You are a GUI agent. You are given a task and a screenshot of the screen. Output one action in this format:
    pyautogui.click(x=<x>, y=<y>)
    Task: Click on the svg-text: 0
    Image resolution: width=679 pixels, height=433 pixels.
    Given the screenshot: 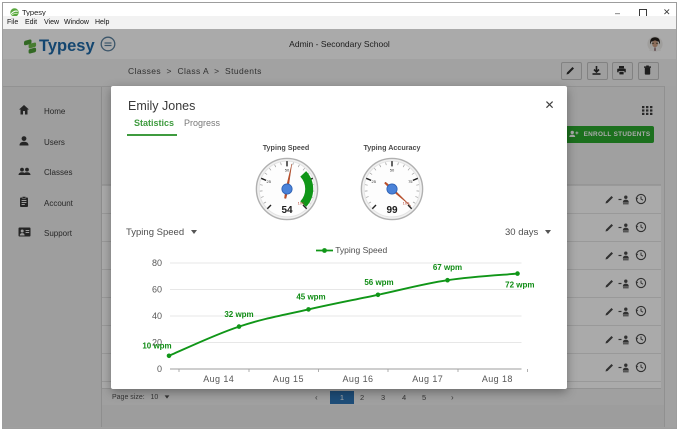 What is the action you would take?
    pyautogui.click(x=159, y=369)
    